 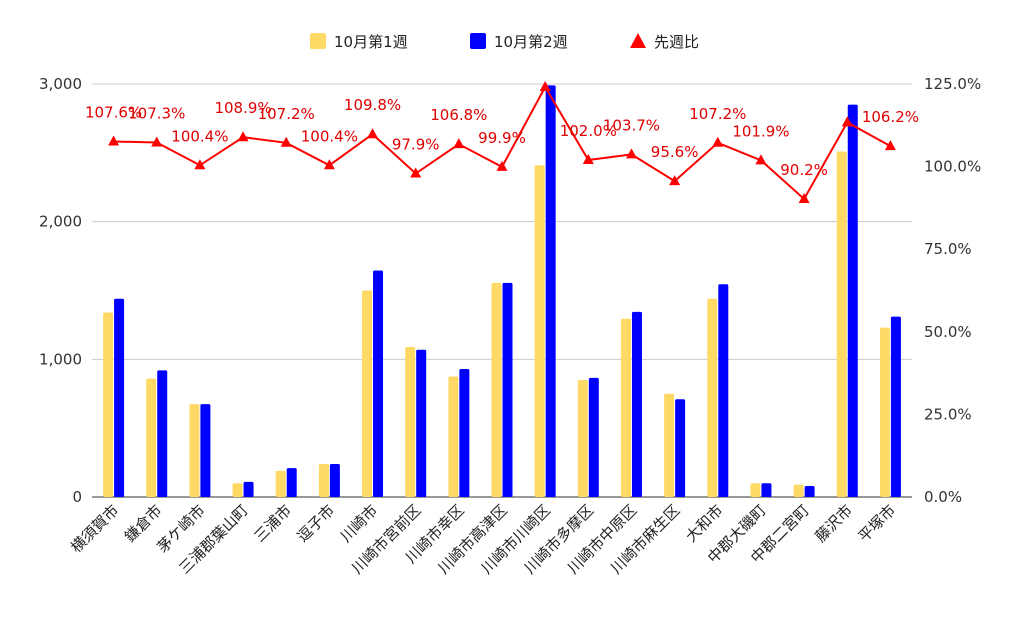 I want to click on y-right-tick-label: 100.0%, so click(x=952, y=167).